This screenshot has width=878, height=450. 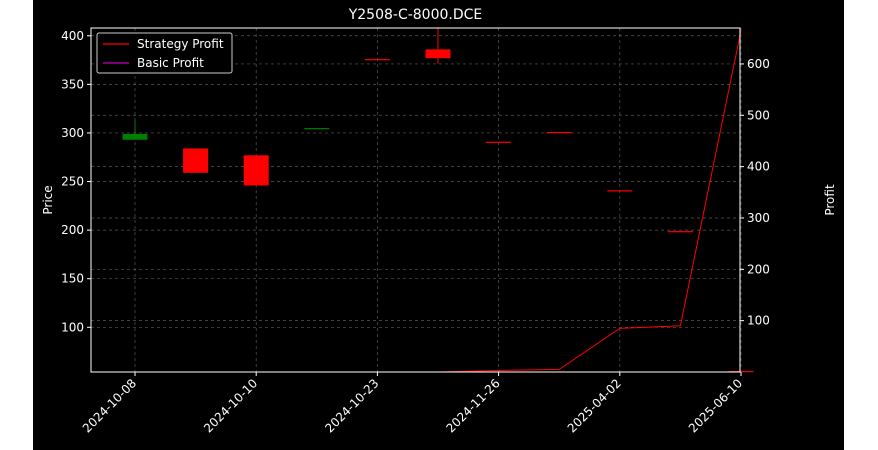 I want to click on x-tick-label: 2025-04-02, so click(x=594, y=405).